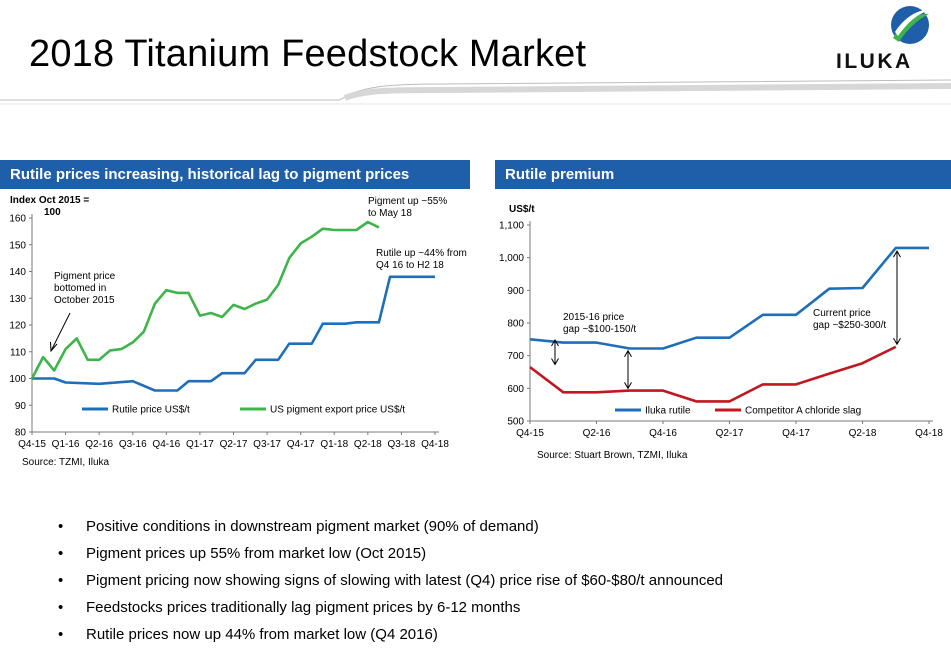 The image size is (951, 659). Describe the element at coordinates (80, 288) in the screenshot. I see `annotation-text: bottomed in` at that location.